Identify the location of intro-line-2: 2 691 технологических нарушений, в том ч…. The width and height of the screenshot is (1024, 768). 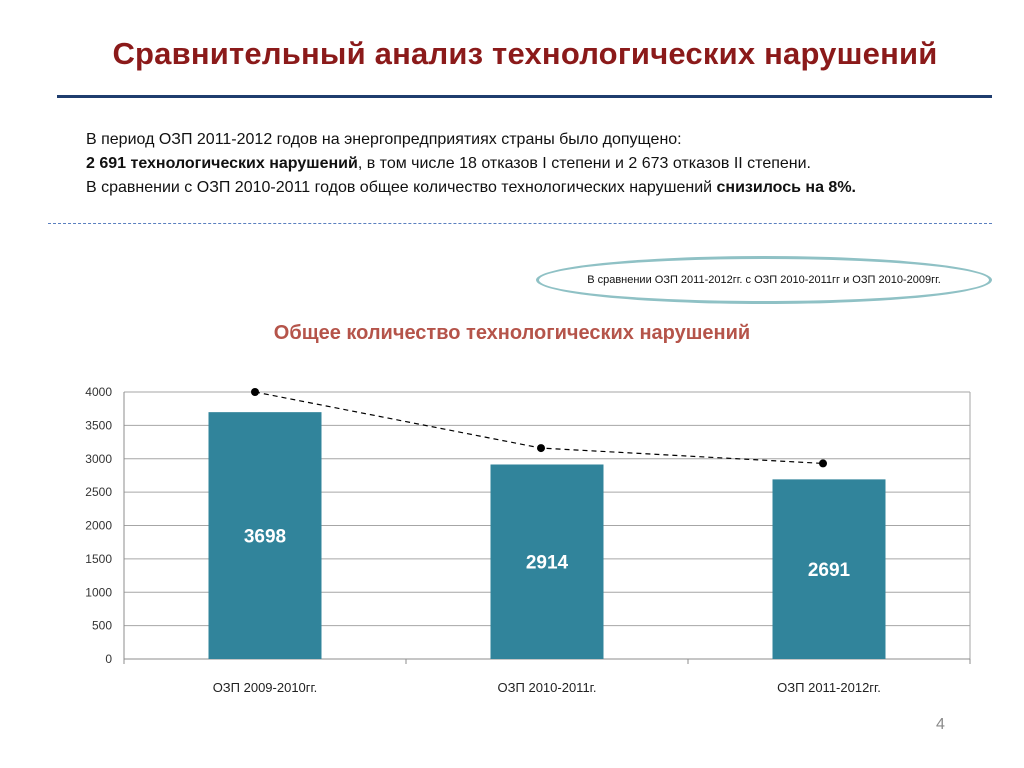
(536, 164).